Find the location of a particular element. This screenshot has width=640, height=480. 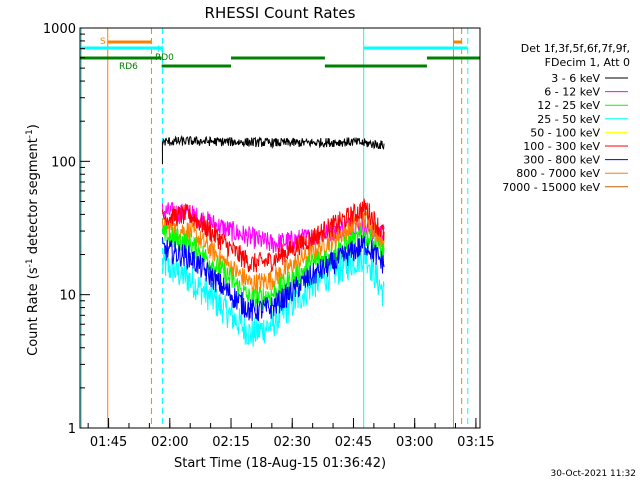

y-axis: 1 10 100 1000 is located at coordinates (66, 229).